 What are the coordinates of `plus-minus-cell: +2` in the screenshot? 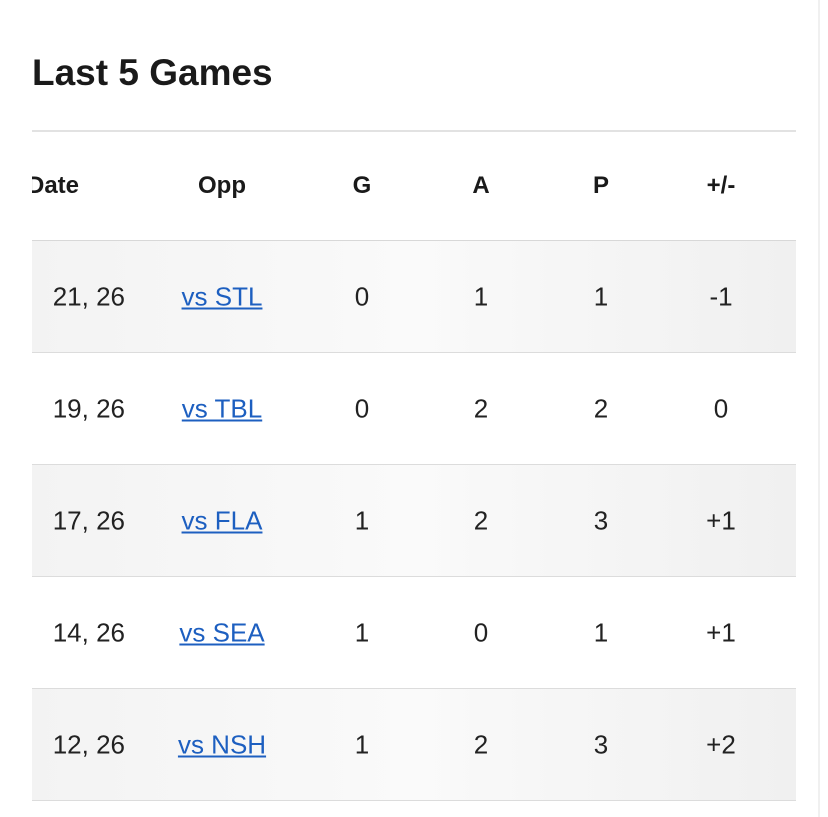 It's located at (721, 744).